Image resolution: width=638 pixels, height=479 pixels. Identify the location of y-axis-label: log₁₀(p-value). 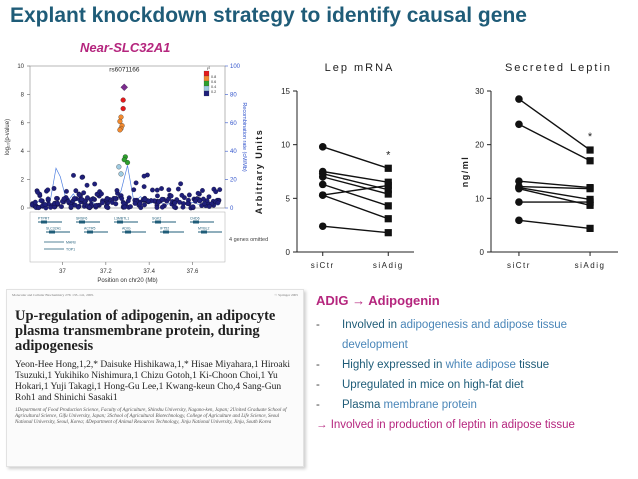
(8, 137).